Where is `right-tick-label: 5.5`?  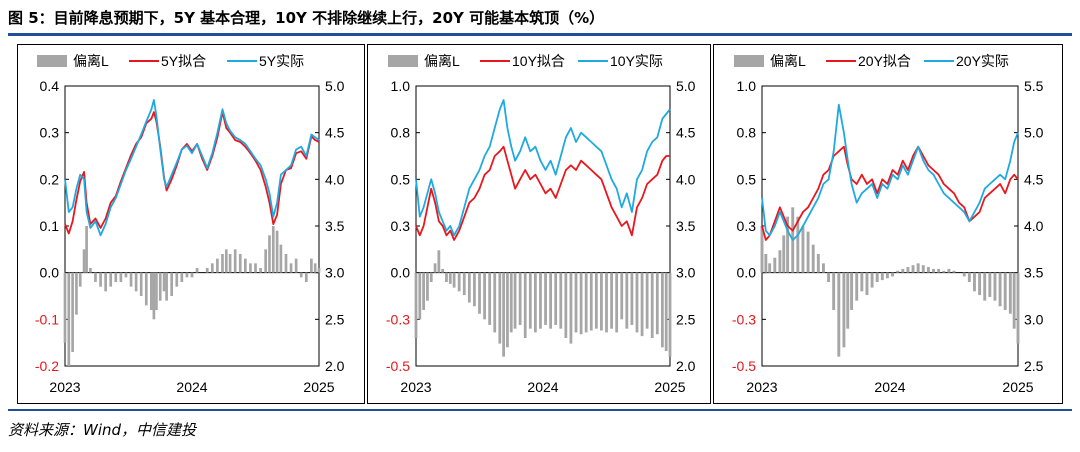
right-tick-label: 5.5 is located at coordinates (1034, 86).